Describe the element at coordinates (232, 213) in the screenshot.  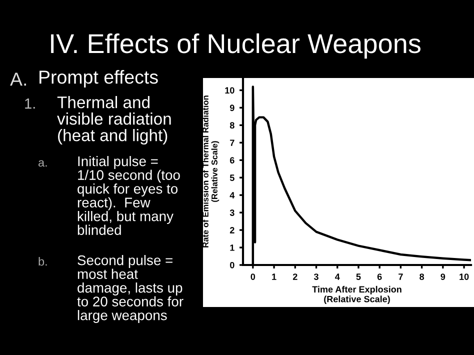
I see `y-tick-label: 3` at that location.